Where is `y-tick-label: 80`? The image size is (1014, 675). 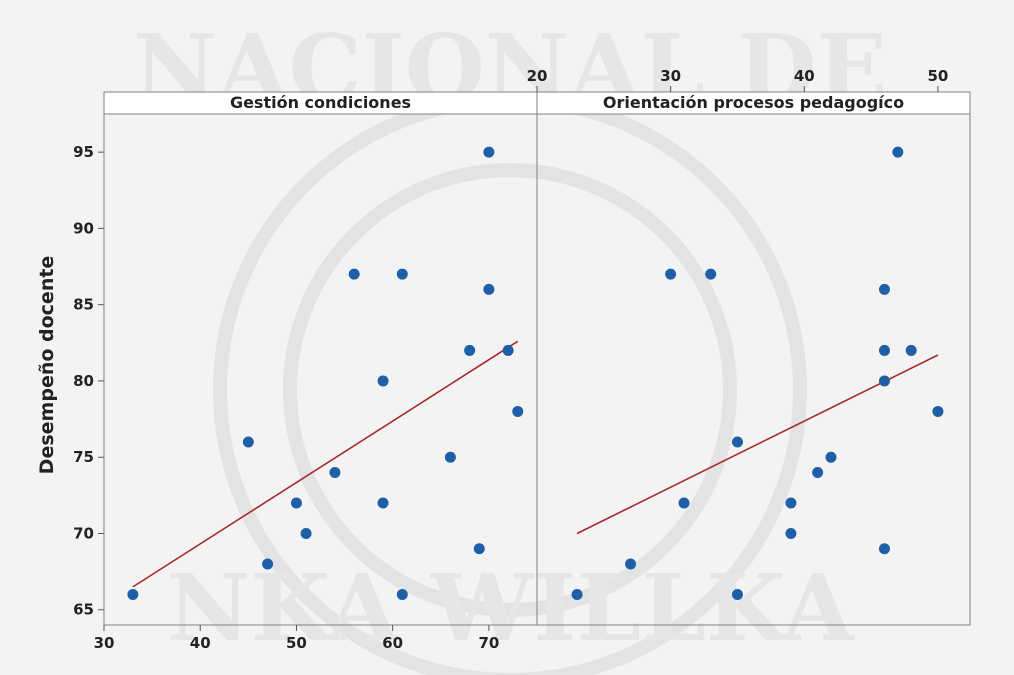 y-tick-label: 80 is located at coordinates (83, 381).